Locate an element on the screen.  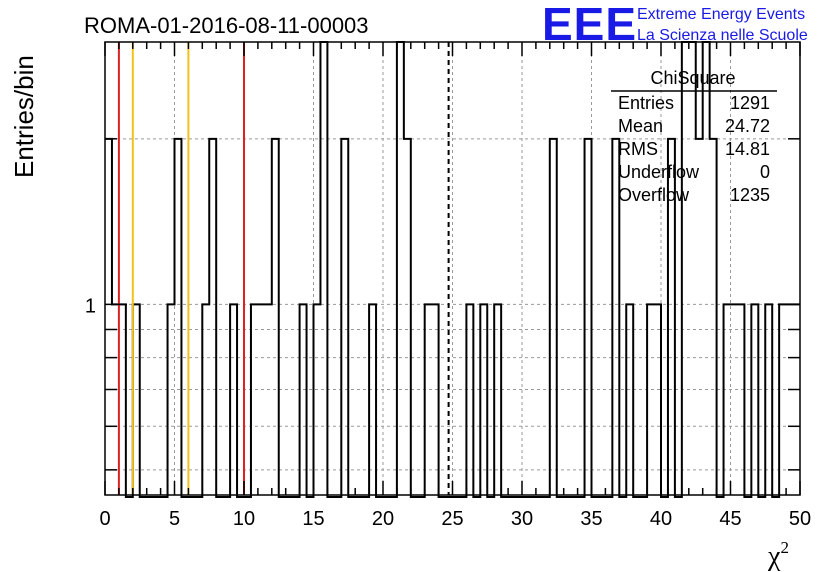
stats-label: RMS is located at coordinates (638, 149).